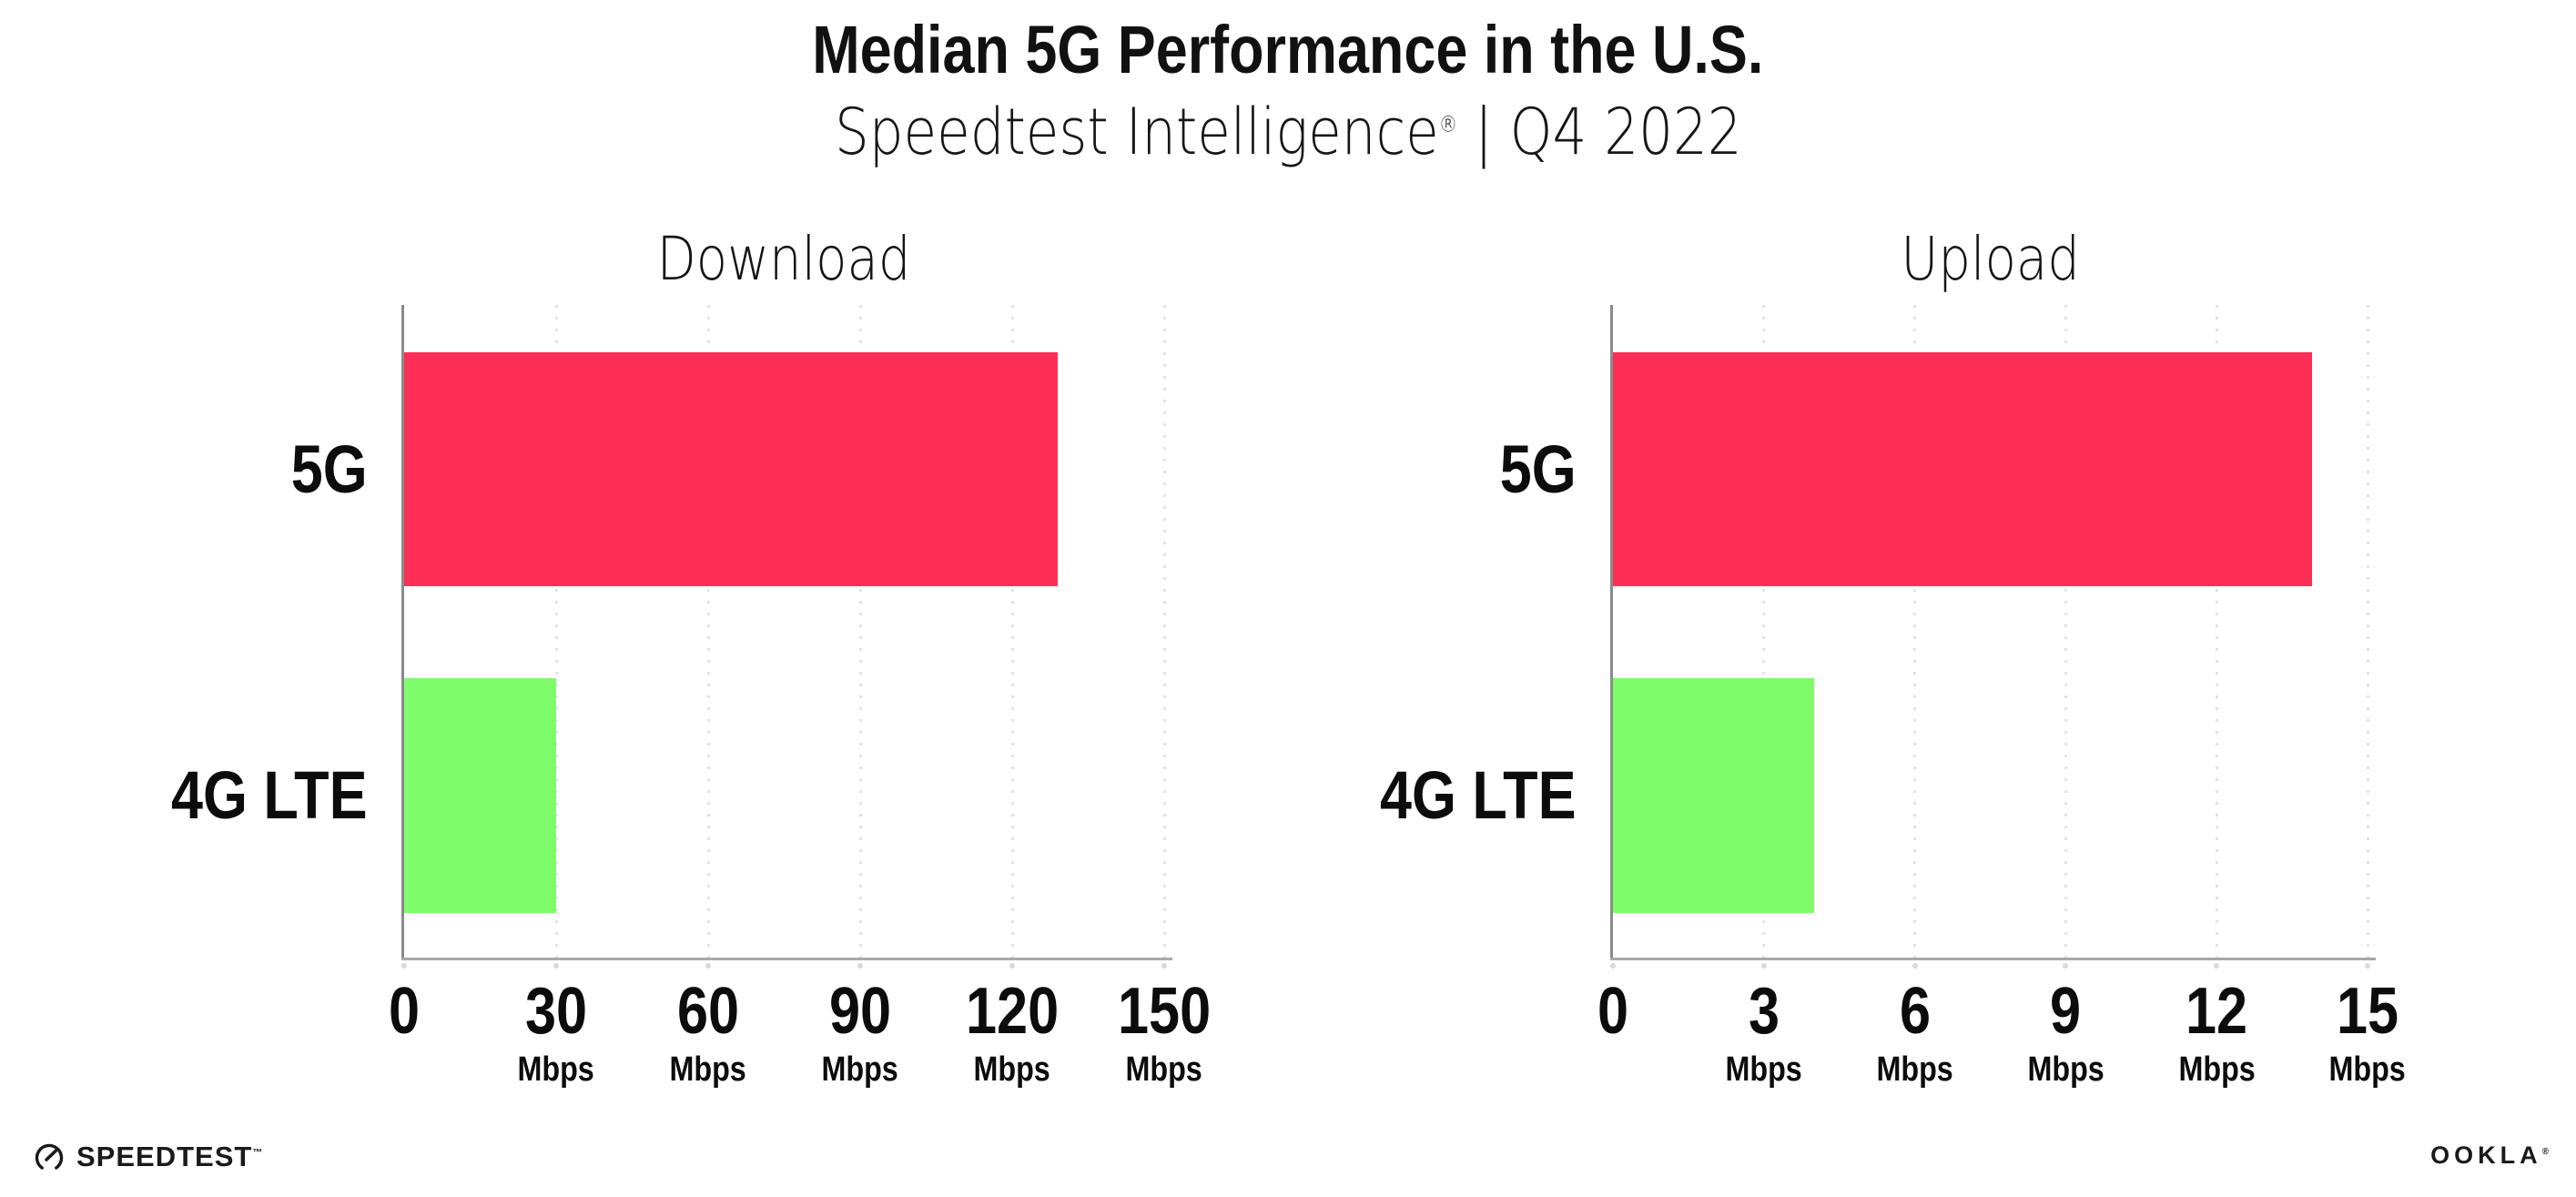 The image size is (2576, 1197). Describe the element at coordinates (1611, 633) in the screenshot. I see `y-axis-spine-upload` at that location.